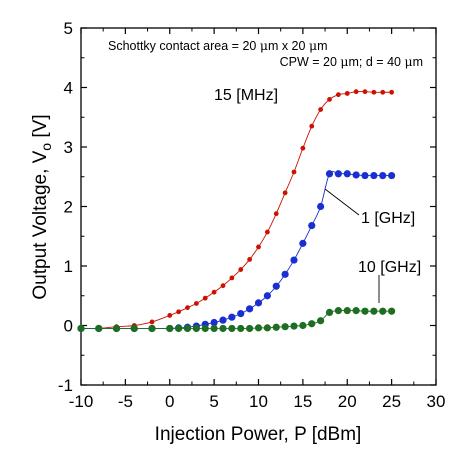 This screenshot has height=459, width=474. I want to click on annotation-contact-area: Schottky contact area = 20 μm x 20 μm, so click(218, 45).